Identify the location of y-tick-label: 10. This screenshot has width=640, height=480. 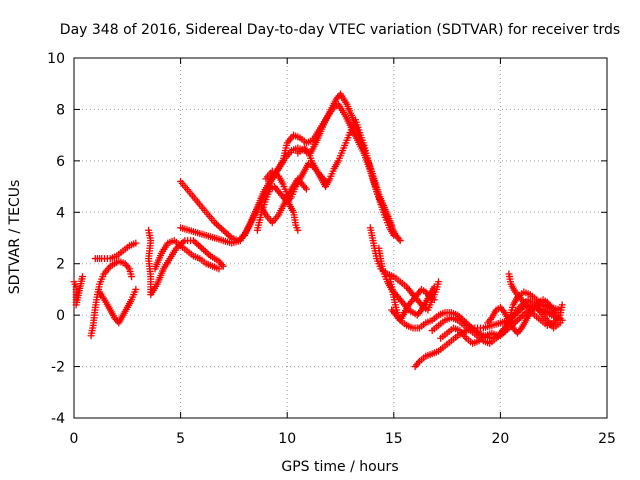
(56, 59).